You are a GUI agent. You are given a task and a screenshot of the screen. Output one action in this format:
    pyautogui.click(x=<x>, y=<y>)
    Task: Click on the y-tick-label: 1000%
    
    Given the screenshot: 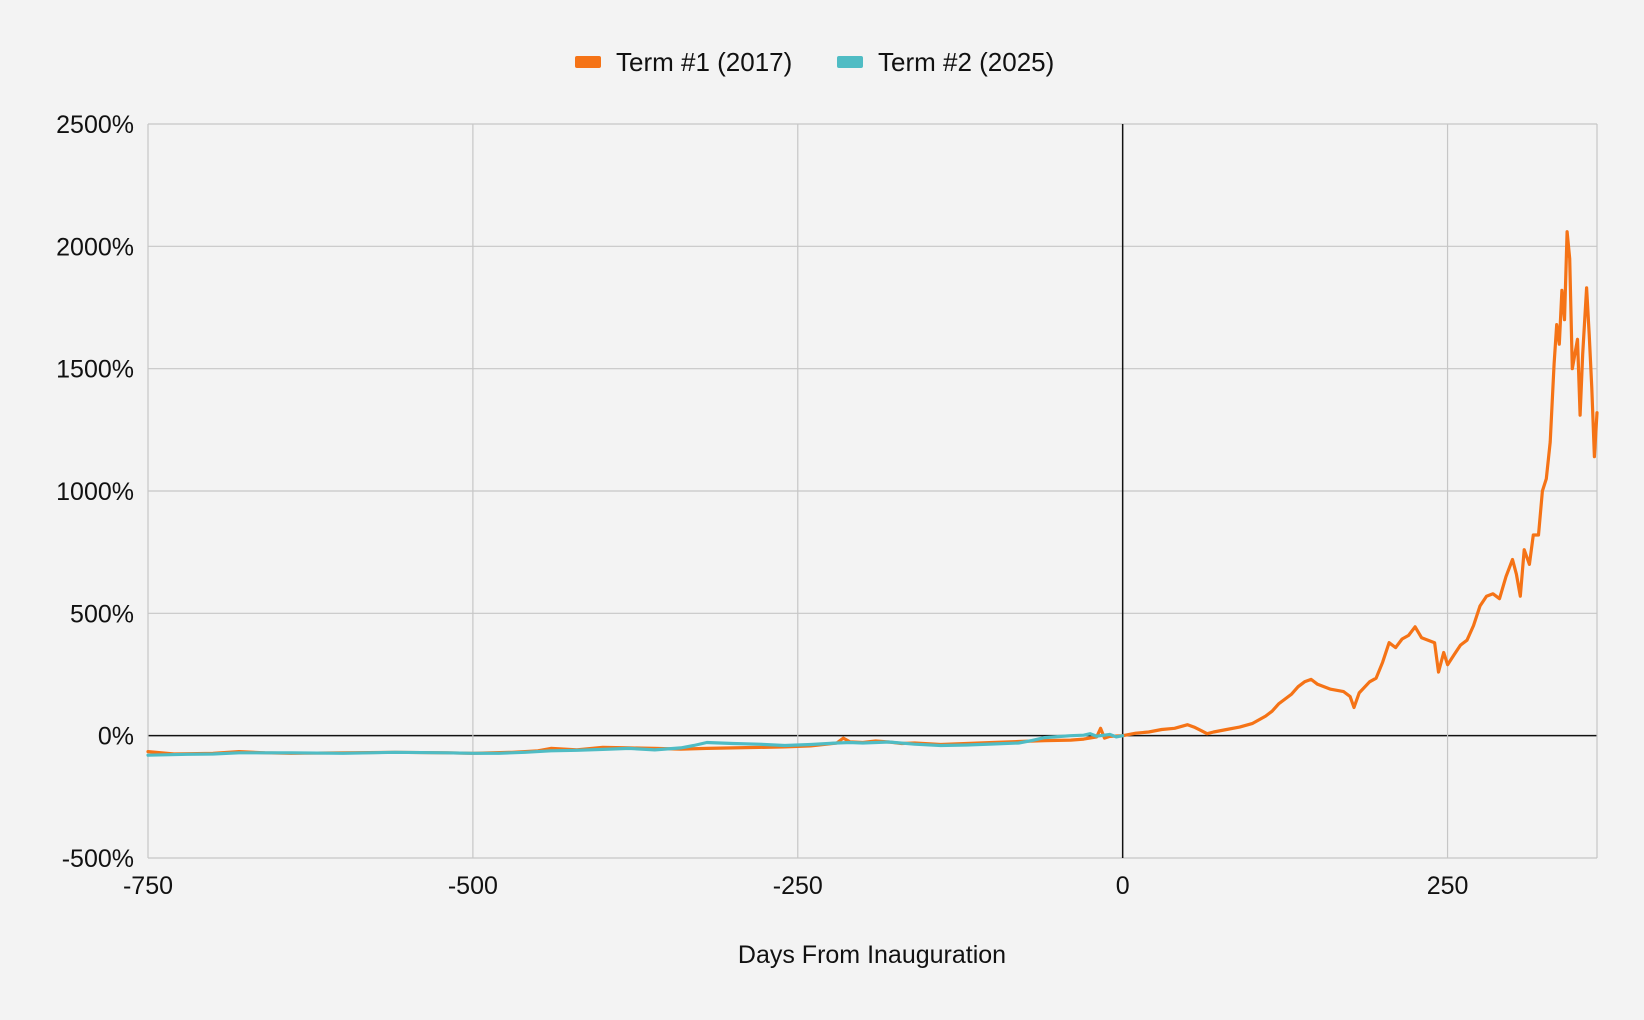 What is the action you would take?
    pyautogui.click(x=95, y=492)
    